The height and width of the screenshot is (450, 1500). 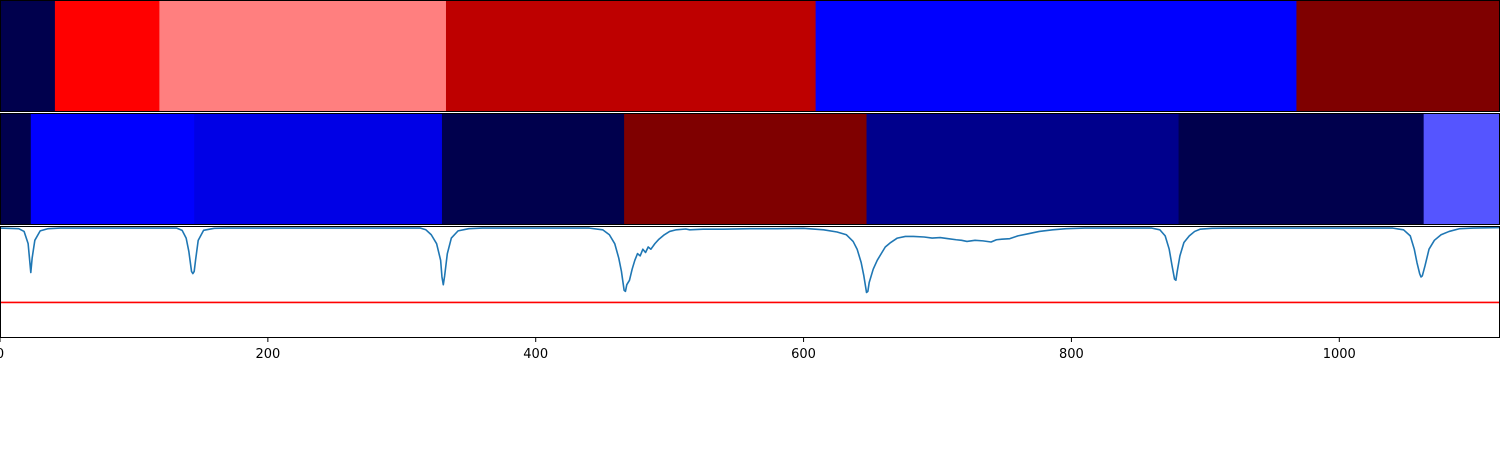 What do you see at coordinates (535, 354) in the screenshot?
I see `x-tick-label-2: 400` at bounding box center [535, 354].